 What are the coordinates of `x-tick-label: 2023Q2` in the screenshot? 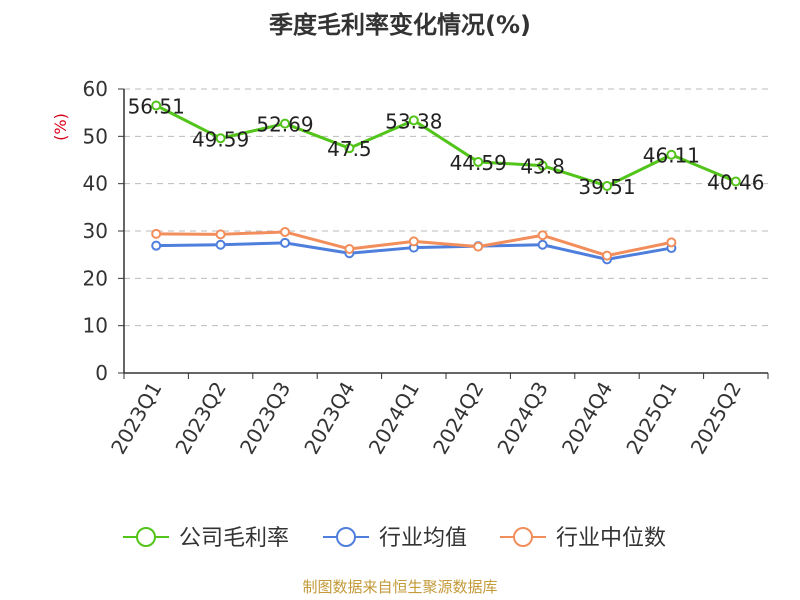 It's located at (200, 418).